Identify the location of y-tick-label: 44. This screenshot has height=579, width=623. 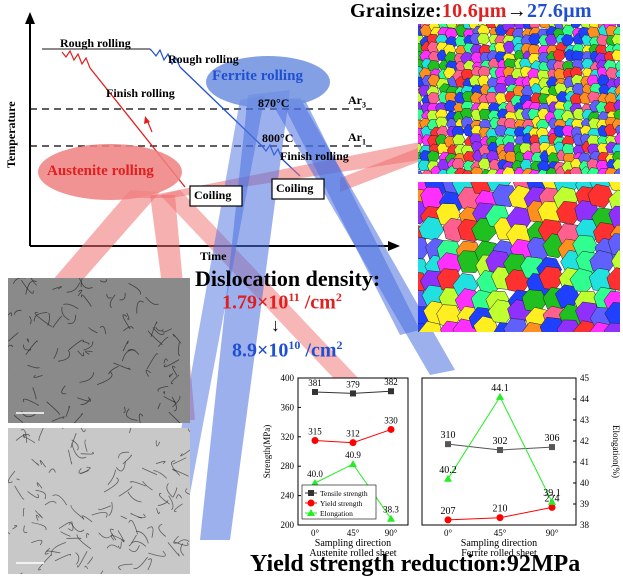
(585, 399).